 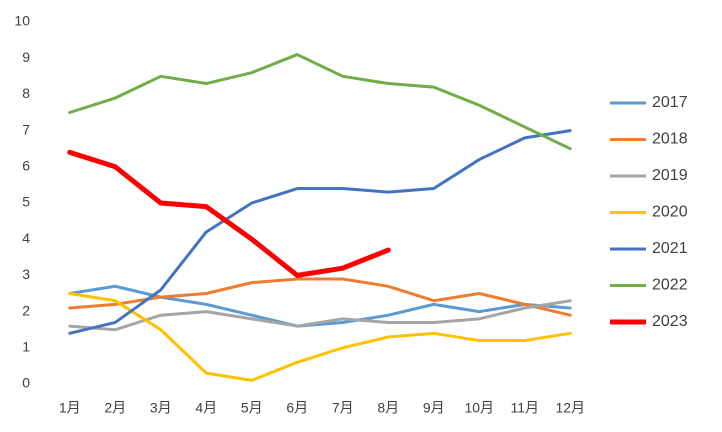 I want to click on legend-text: 2023, so click(x=670, y=321).